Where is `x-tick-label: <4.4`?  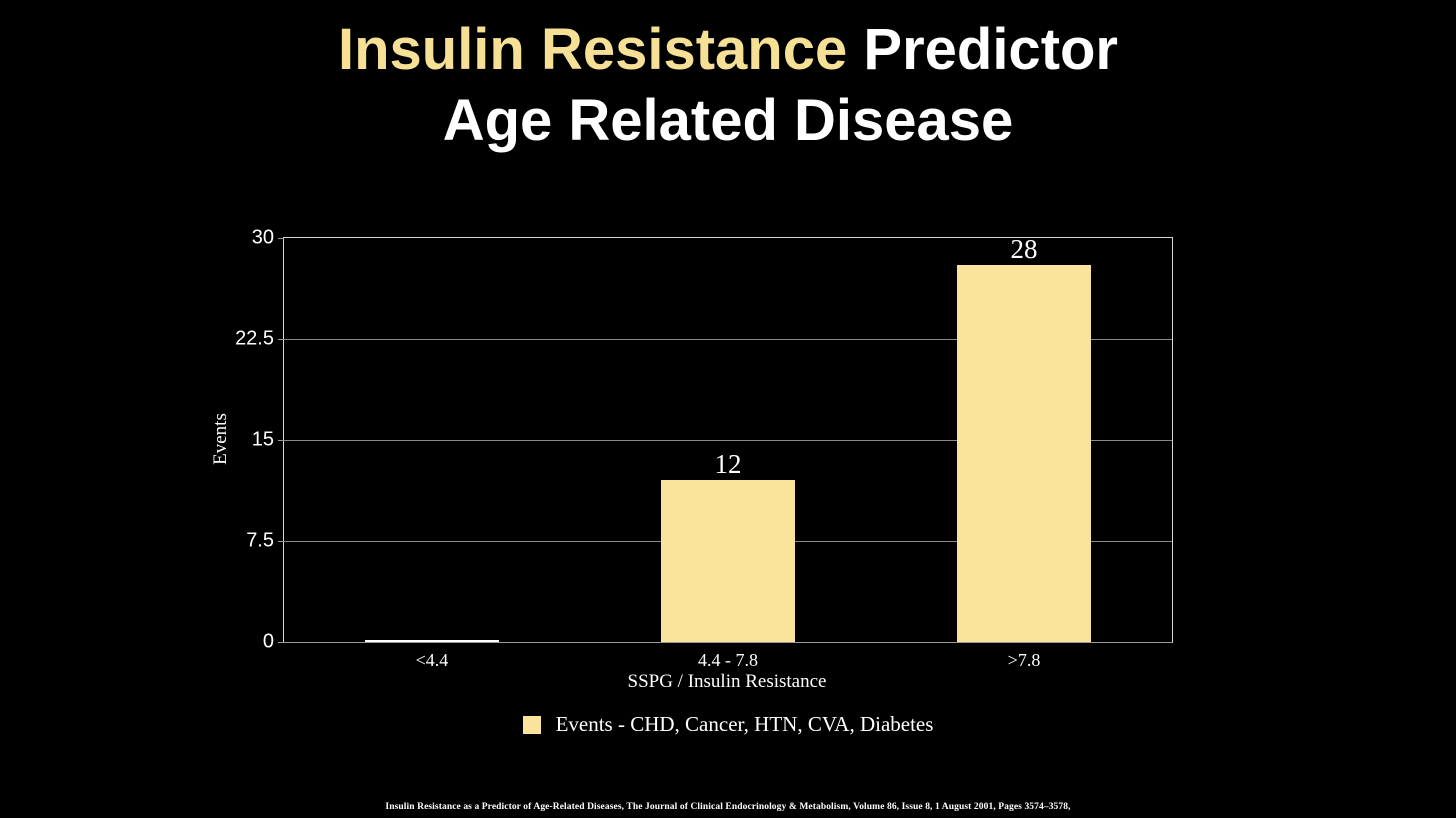 x-tick-label: <4.4 is located at coordinates (432, 660).